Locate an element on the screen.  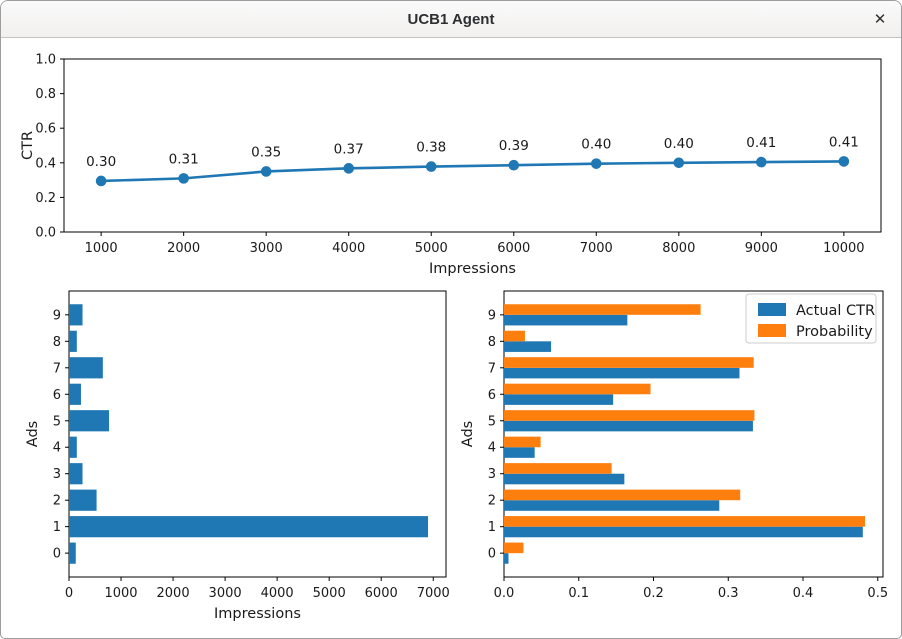
x-tick-label: 0.4 is located at coordinates (803, 593).